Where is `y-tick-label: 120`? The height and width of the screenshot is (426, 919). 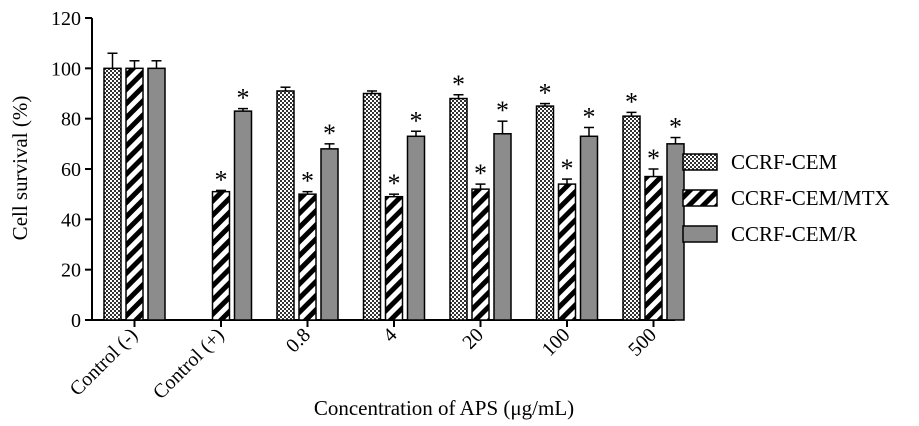
y-tick-label: 120 is located at coordinates (66, 19).